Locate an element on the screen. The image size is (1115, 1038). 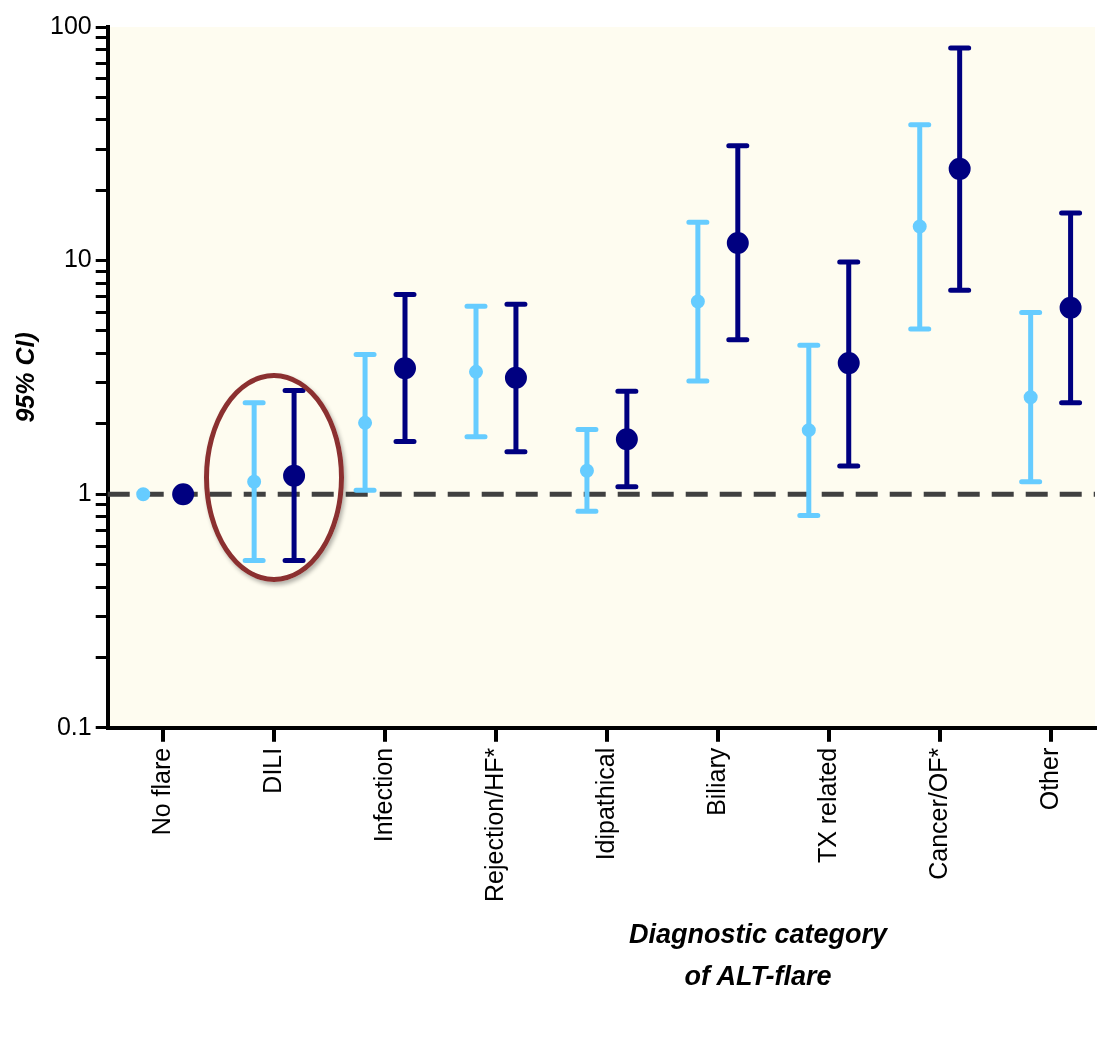
y-tick-label: 10 is located at coordinates (77, 258).